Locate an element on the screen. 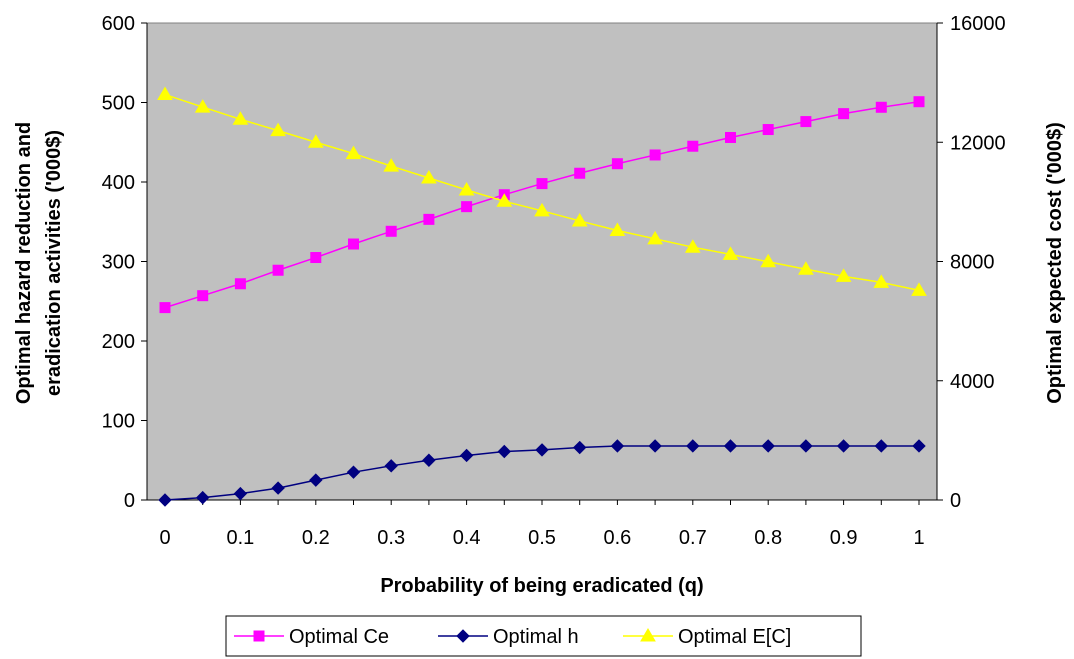 The height and width of the screenshot is (659, 1074). legend-box is located at coordinates (543, 636).